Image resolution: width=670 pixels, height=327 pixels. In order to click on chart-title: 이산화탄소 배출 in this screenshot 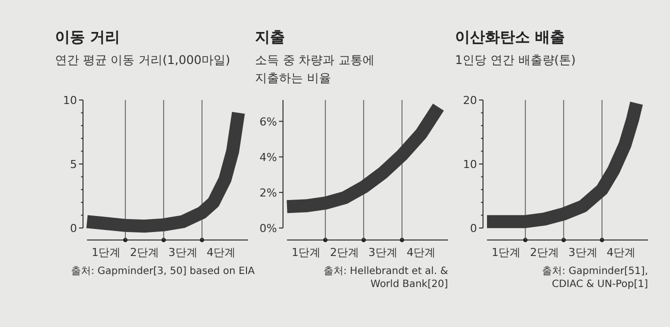, I will do `click(510, 37)`.